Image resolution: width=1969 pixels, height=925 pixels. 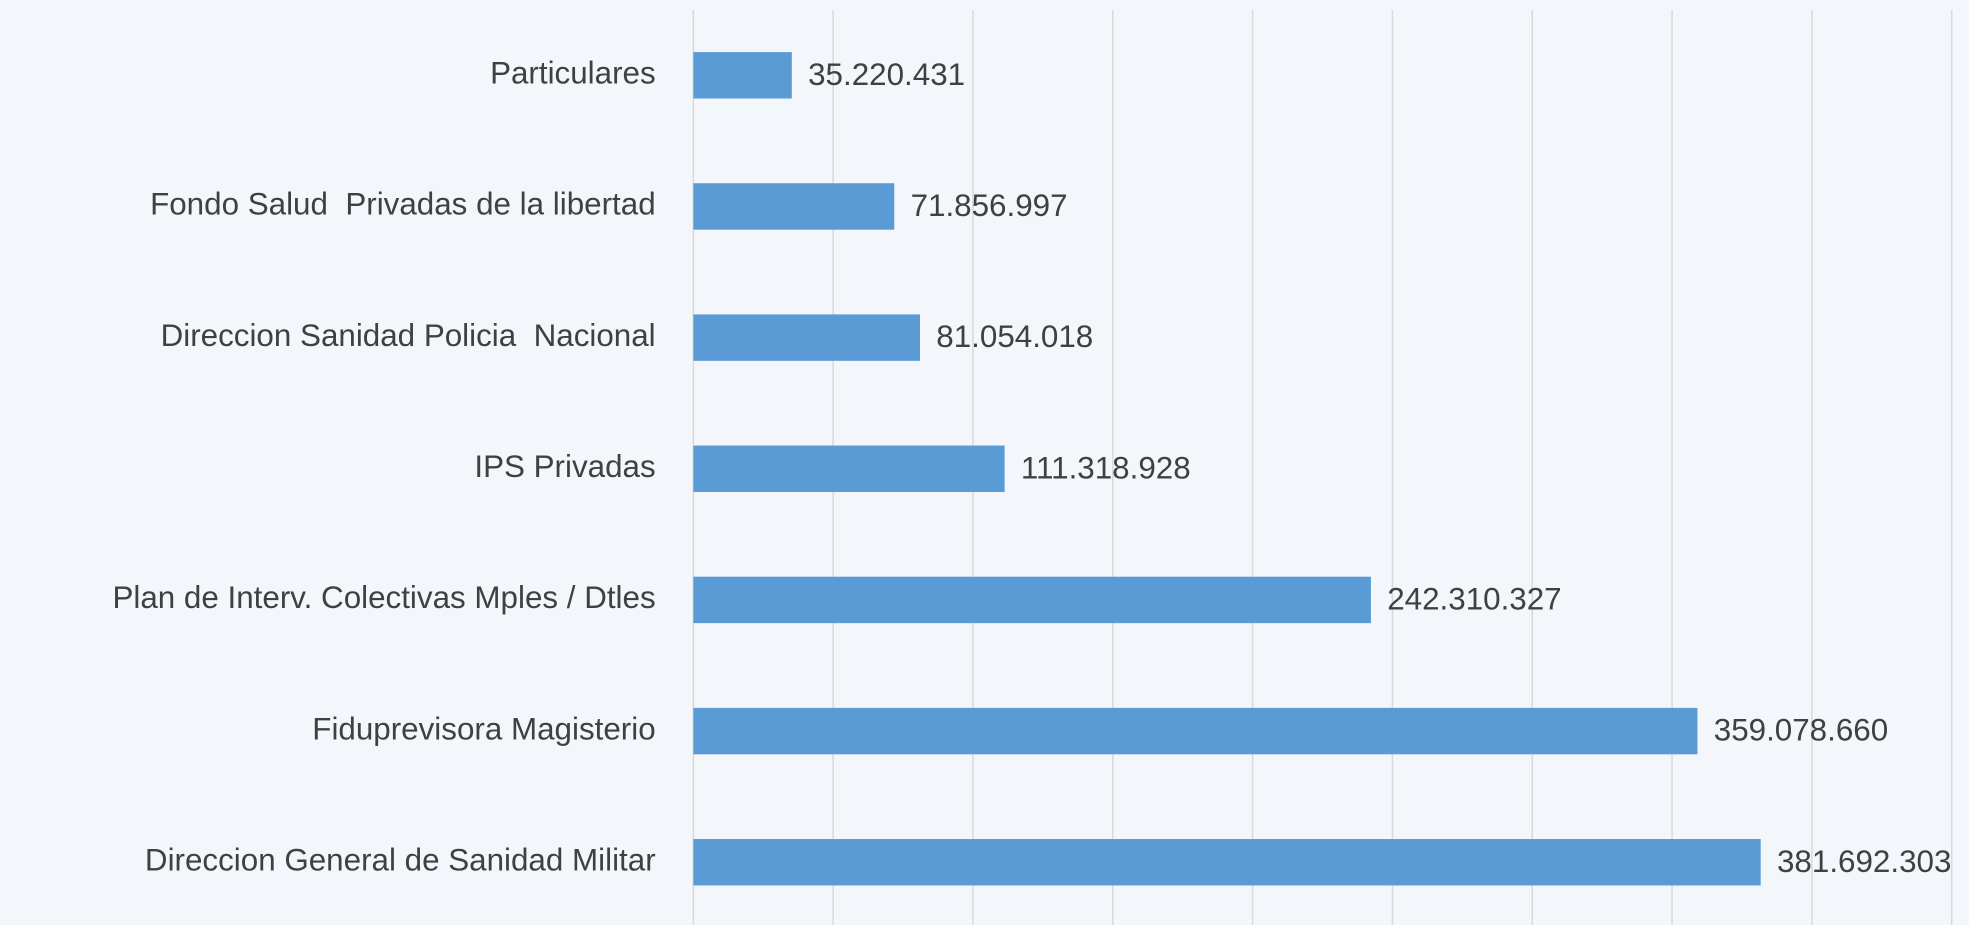 What do you see at coordinates (573, 73) in the screenshot?
I see `category-label: Particulares` at bounding box center [573, 73].